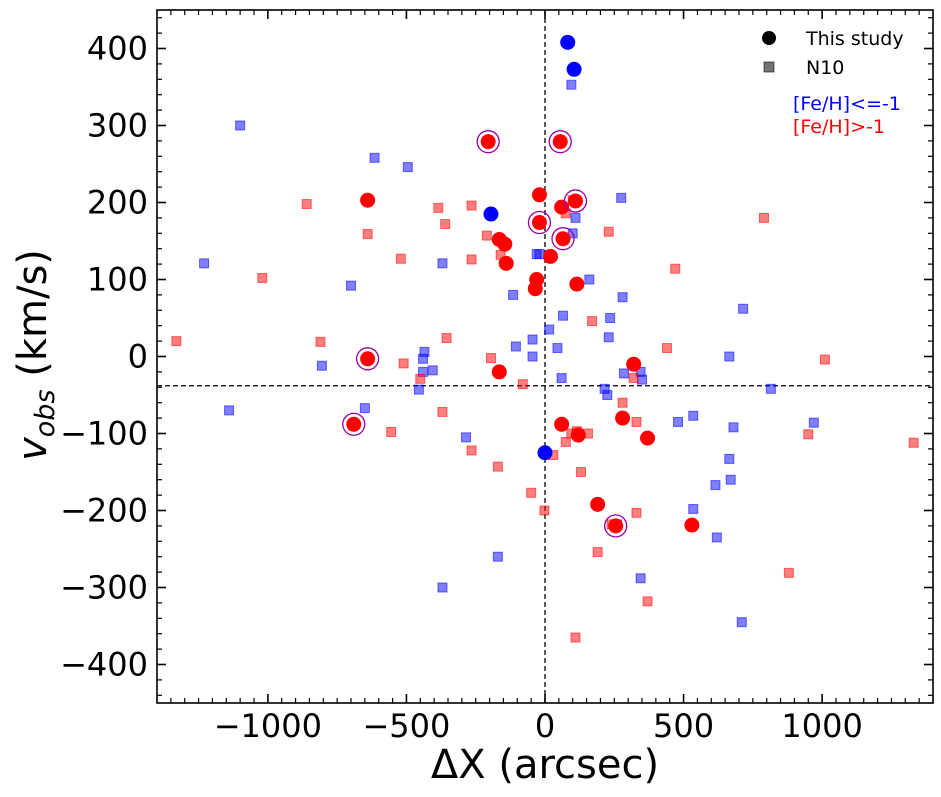  What do you see at coordinates (406, 726) in the screenshot?
I see `x-tick-label: −500` at bounding box center [406, 726].